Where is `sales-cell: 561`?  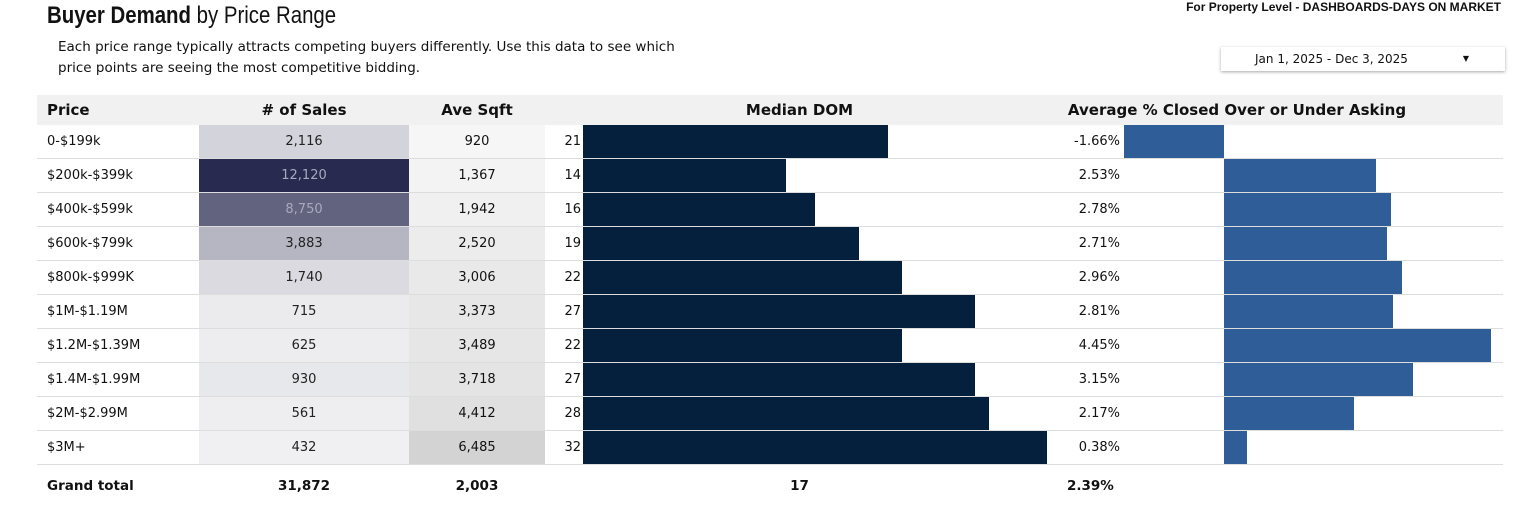 sales-cell: 561 is located at coordinates (304, 413).